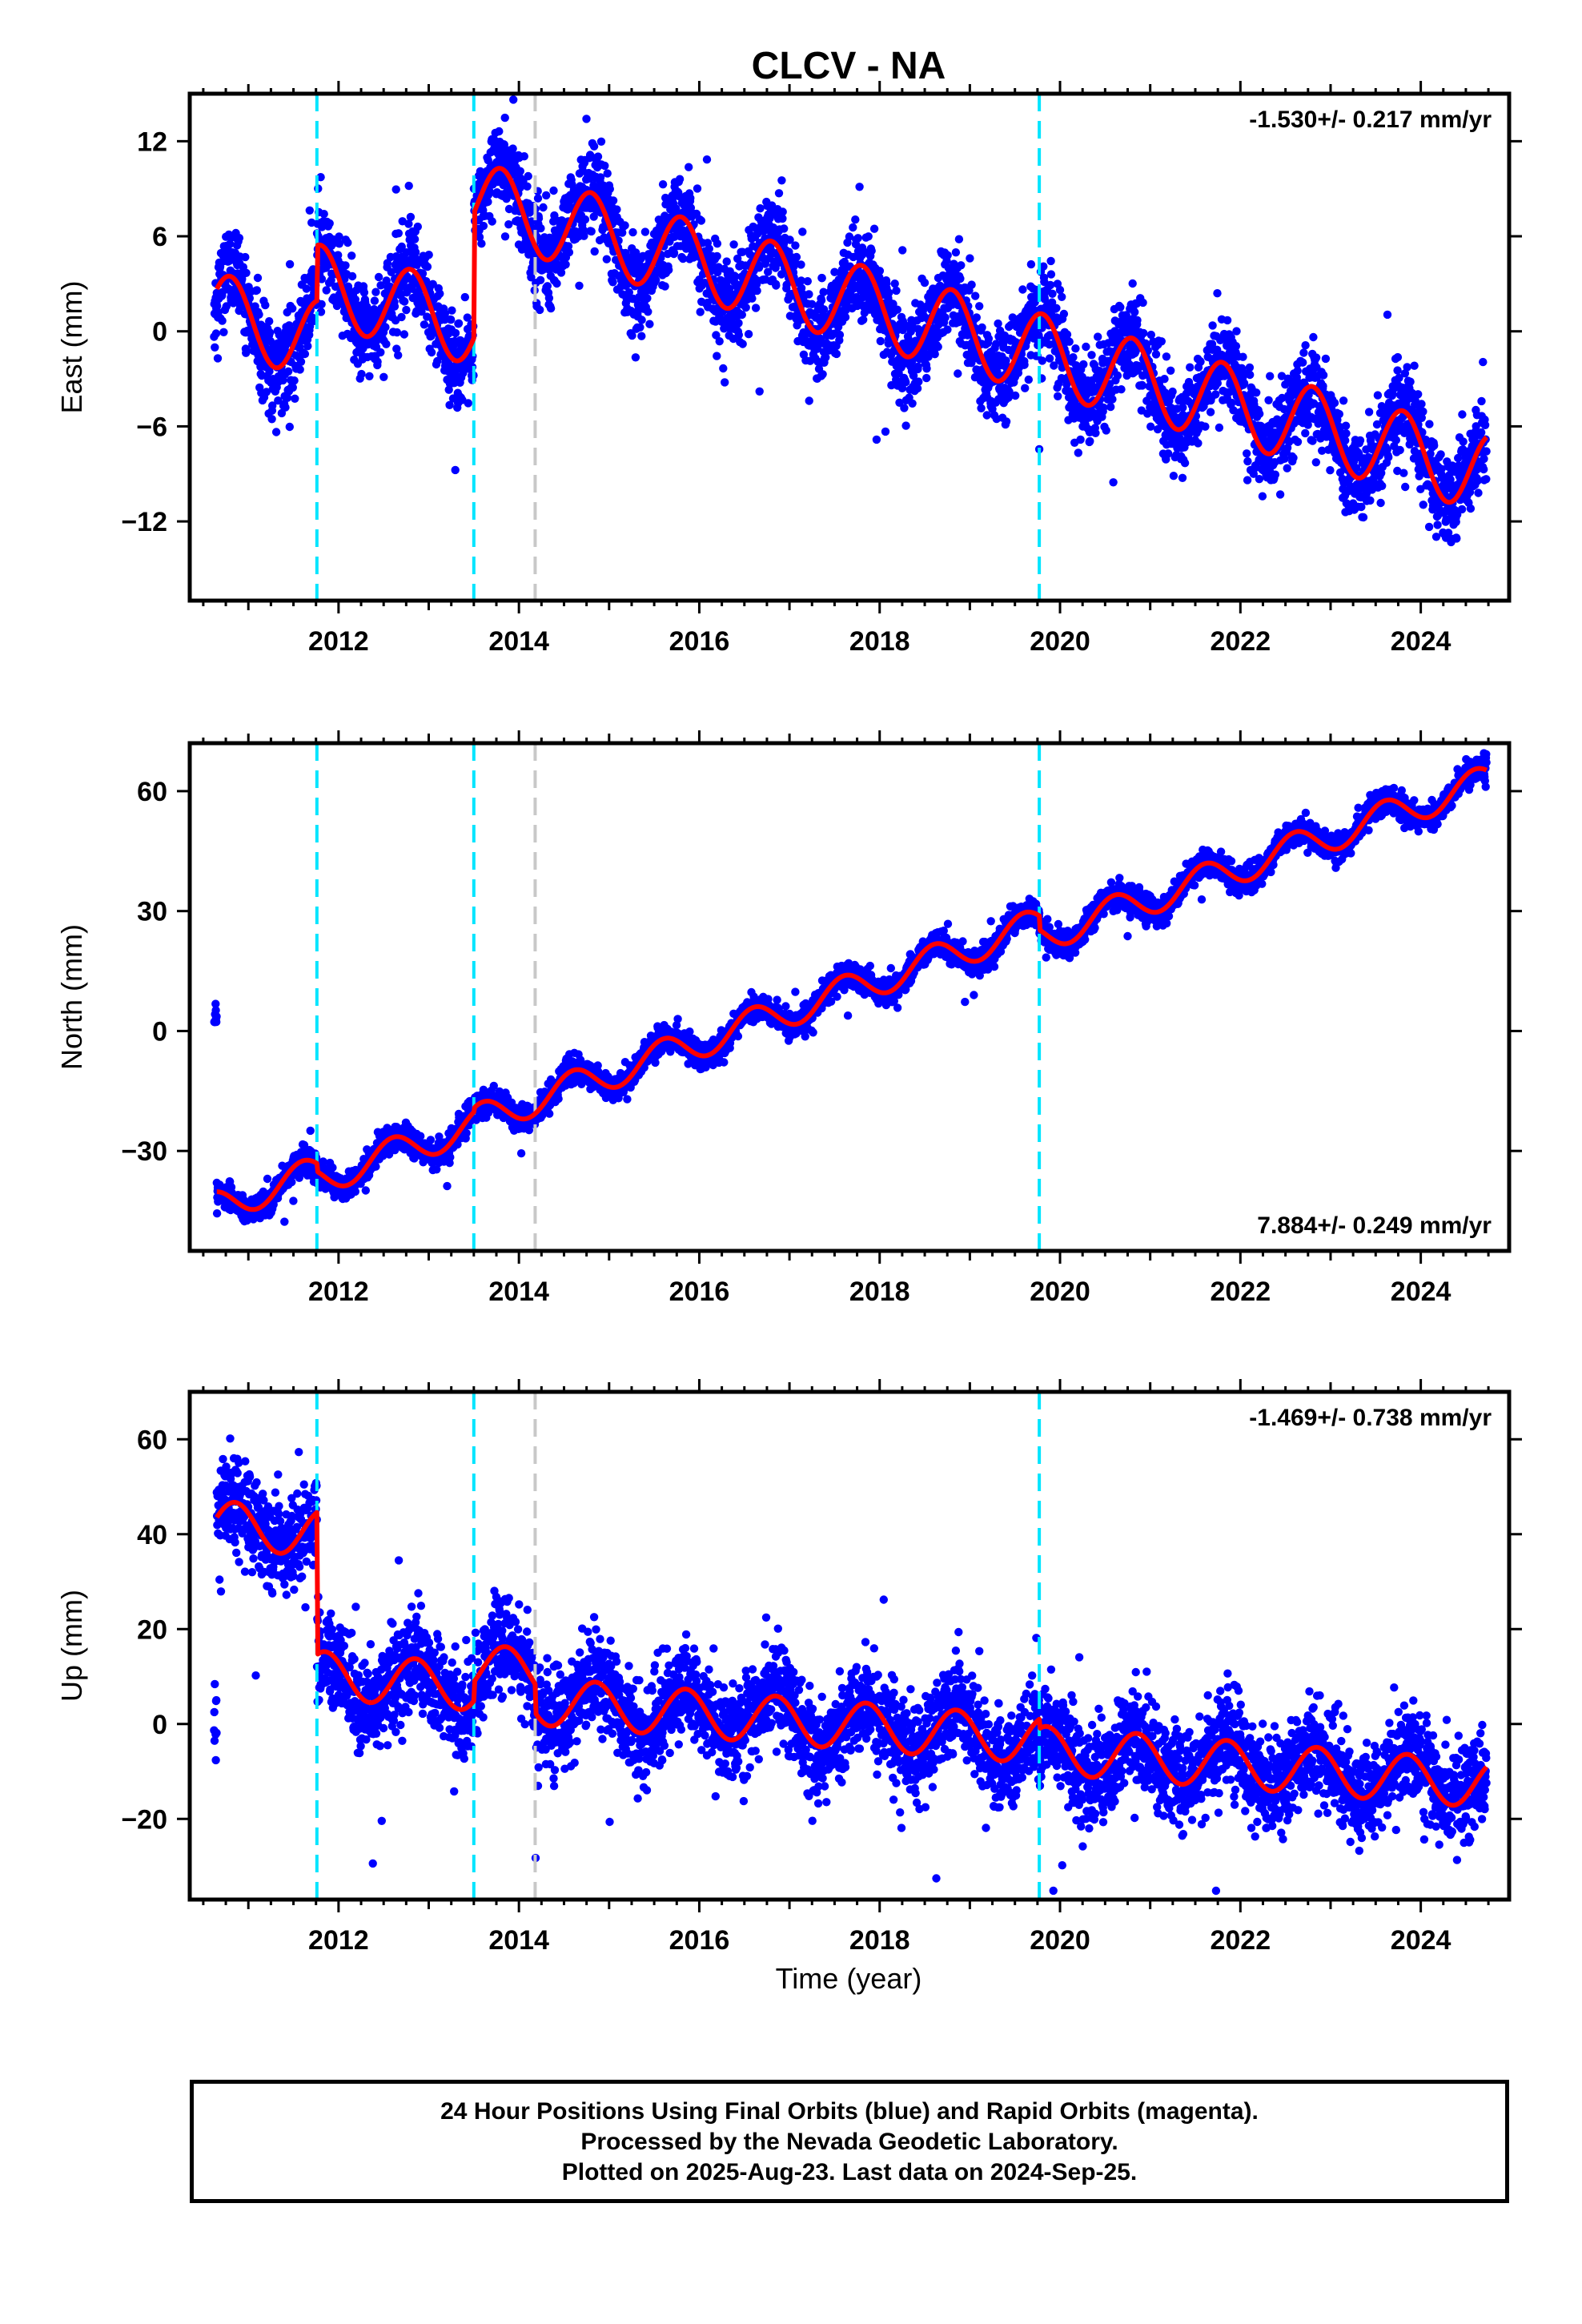 The width and height of the screenshot is (1582, 2324). What do you see at coordinates (518, 641) in the screenshot?
I see `east-x-tick-label: 2014` at bounding box center [518, 641].